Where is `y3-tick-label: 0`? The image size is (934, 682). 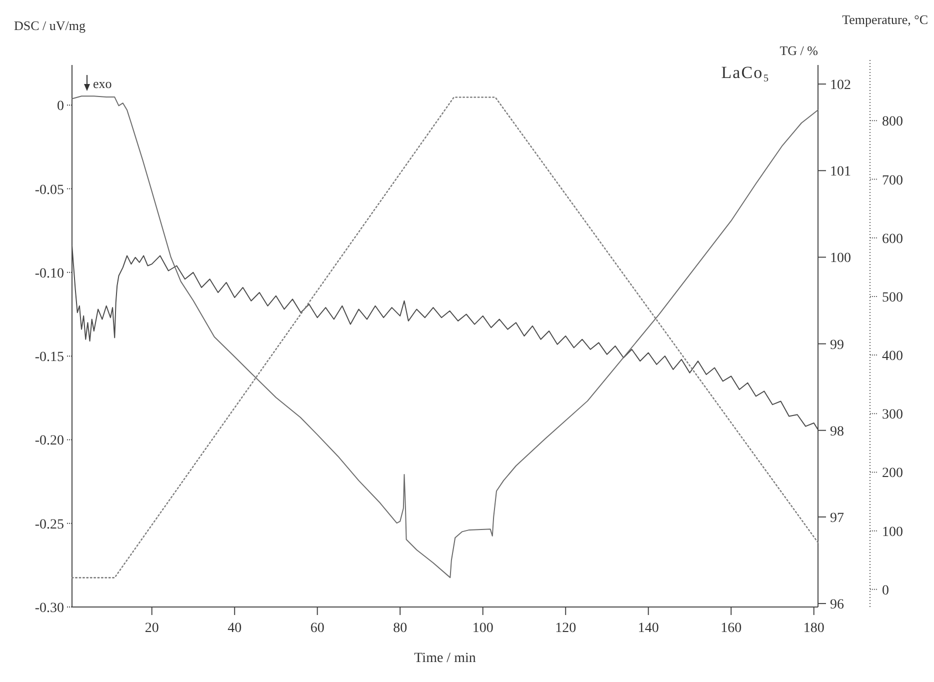
y3-tick-label: 0 is located at coordinates (885, 590).